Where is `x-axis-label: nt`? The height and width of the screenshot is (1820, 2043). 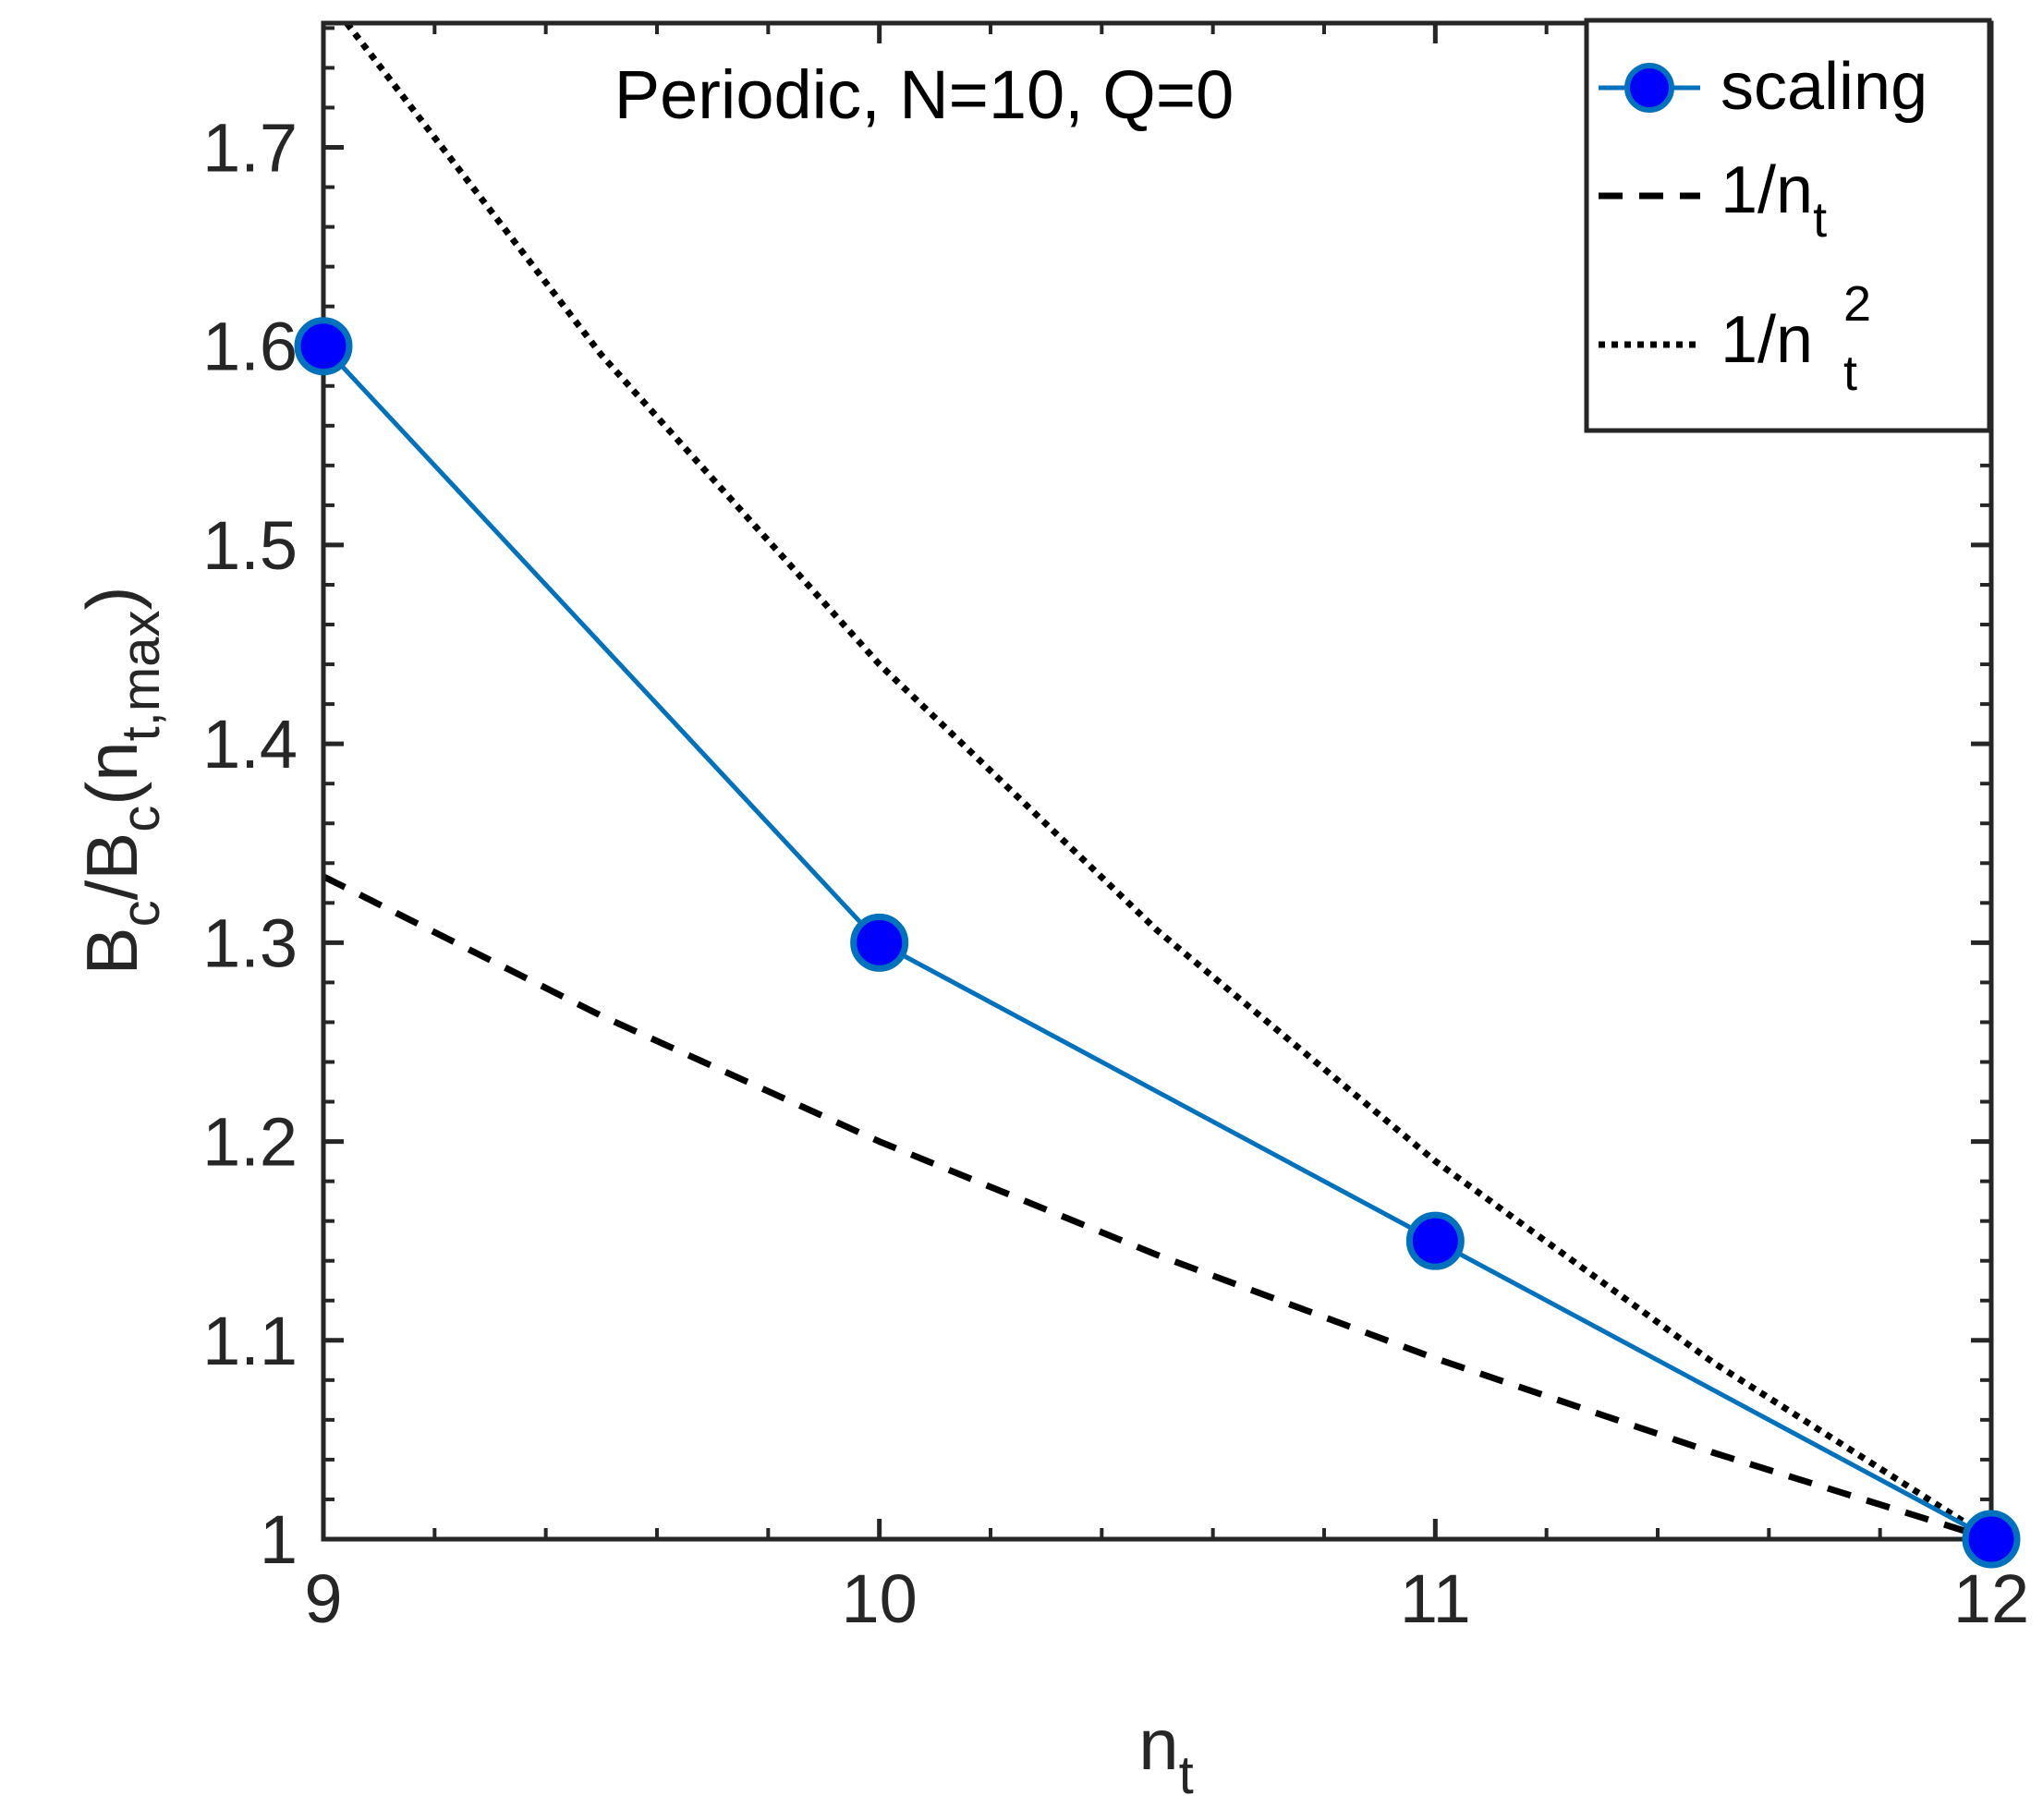 x-axis-label: nt is located at coordinates (1166, 1754).